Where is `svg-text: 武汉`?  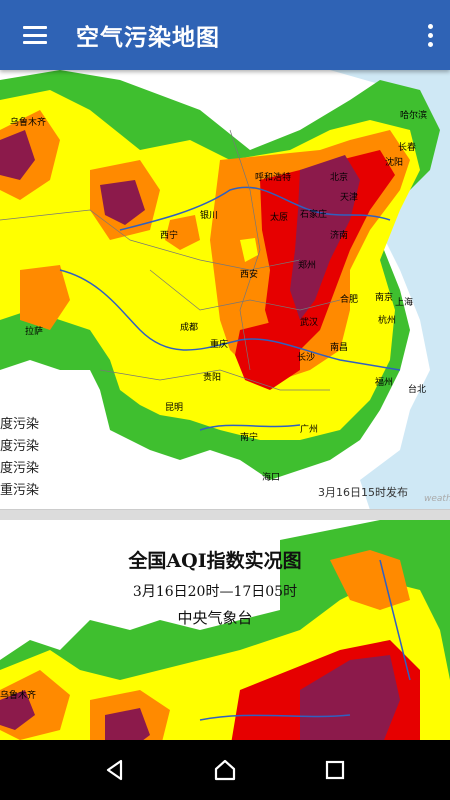 svg-text: 武汉 is located at coordinates (309, 322).